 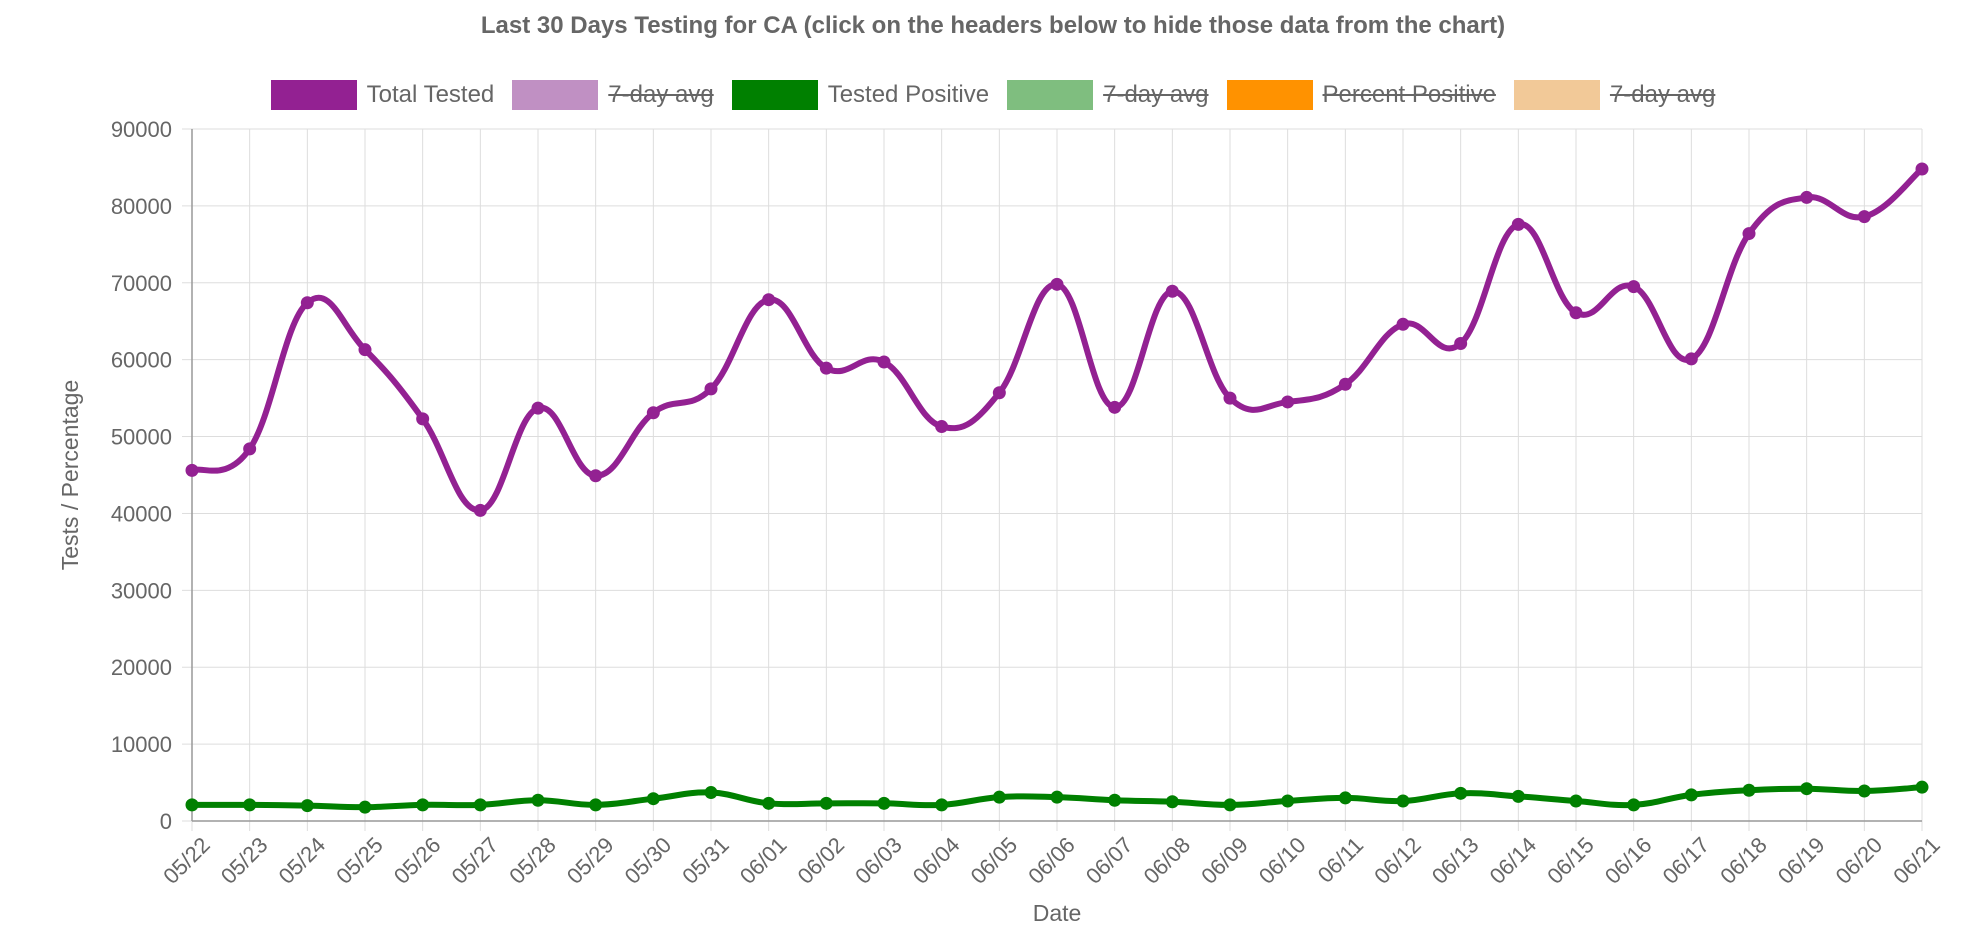 I want to click on legend-label: Tested Positive, so click(x=908, y=94).